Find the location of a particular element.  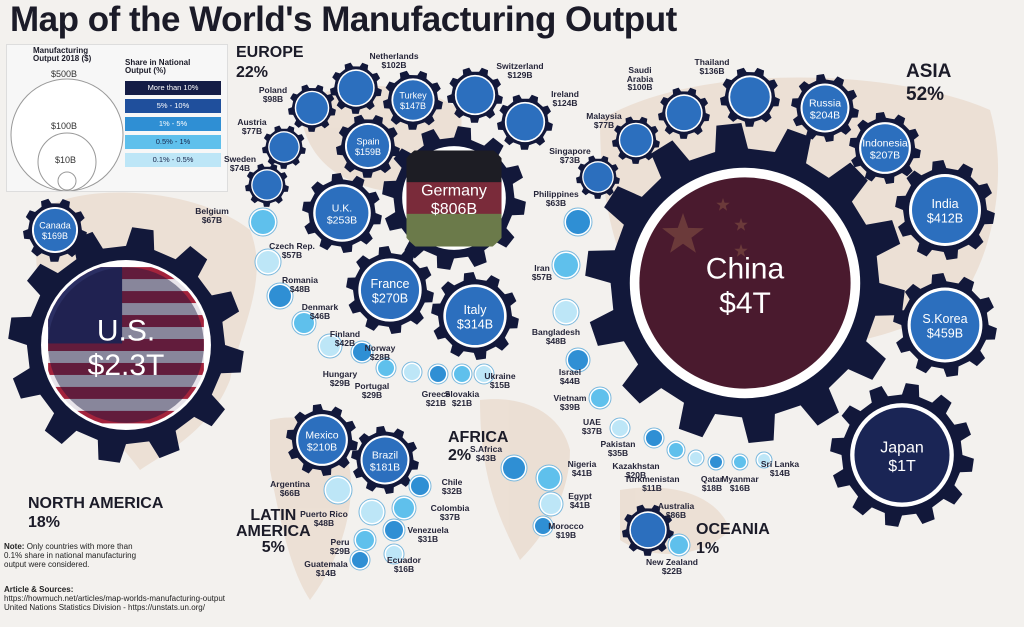

country-label-norway-l2: $28B is located at coordinates (380, 356).